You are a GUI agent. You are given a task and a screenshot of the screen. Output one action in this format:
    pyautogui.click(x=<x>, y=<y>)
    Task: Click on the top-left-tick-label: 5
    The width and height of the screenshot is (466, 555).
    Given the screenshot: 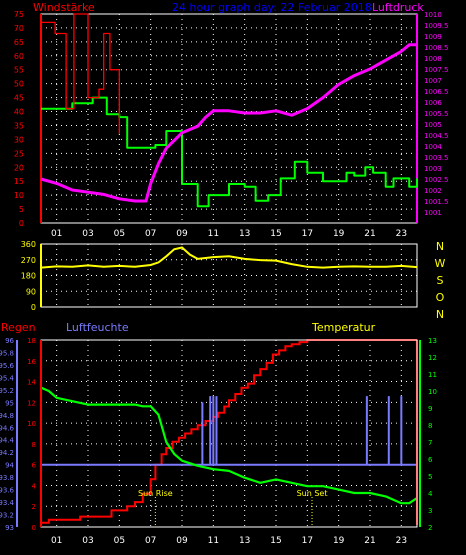 What is the action you would take?
    pyautogui.click(x=21, y=209)
    